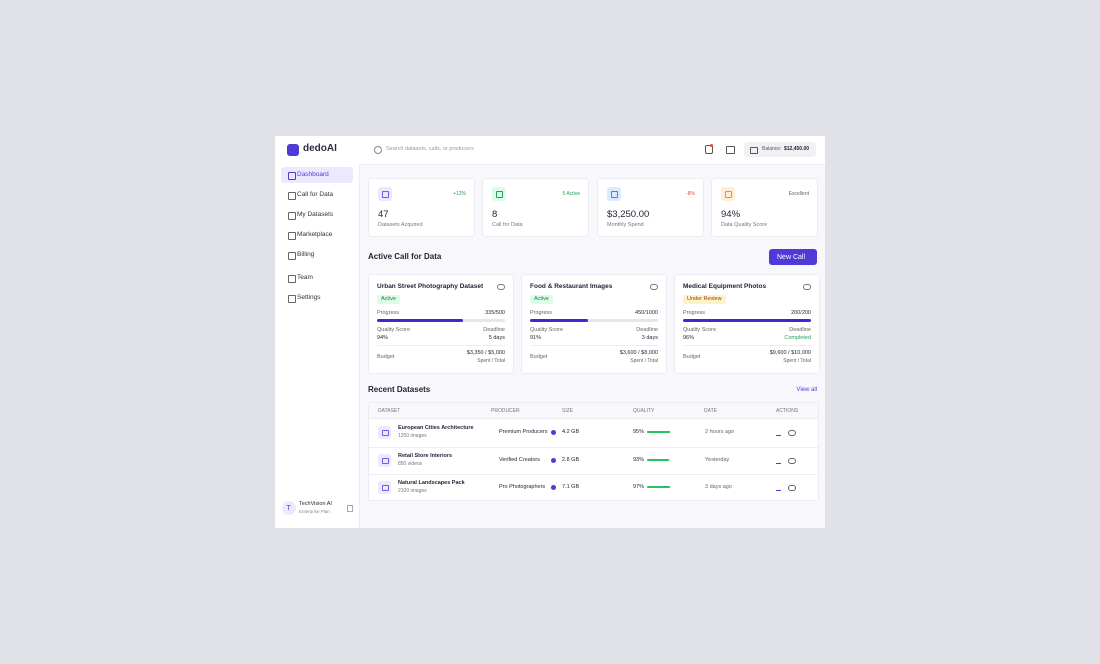 This screenshot has width=1100, height=664. What do you see at coordinates (731, 214) in the screenshot?
I see `stat-value: 94%` at bounding box center [731, 214].